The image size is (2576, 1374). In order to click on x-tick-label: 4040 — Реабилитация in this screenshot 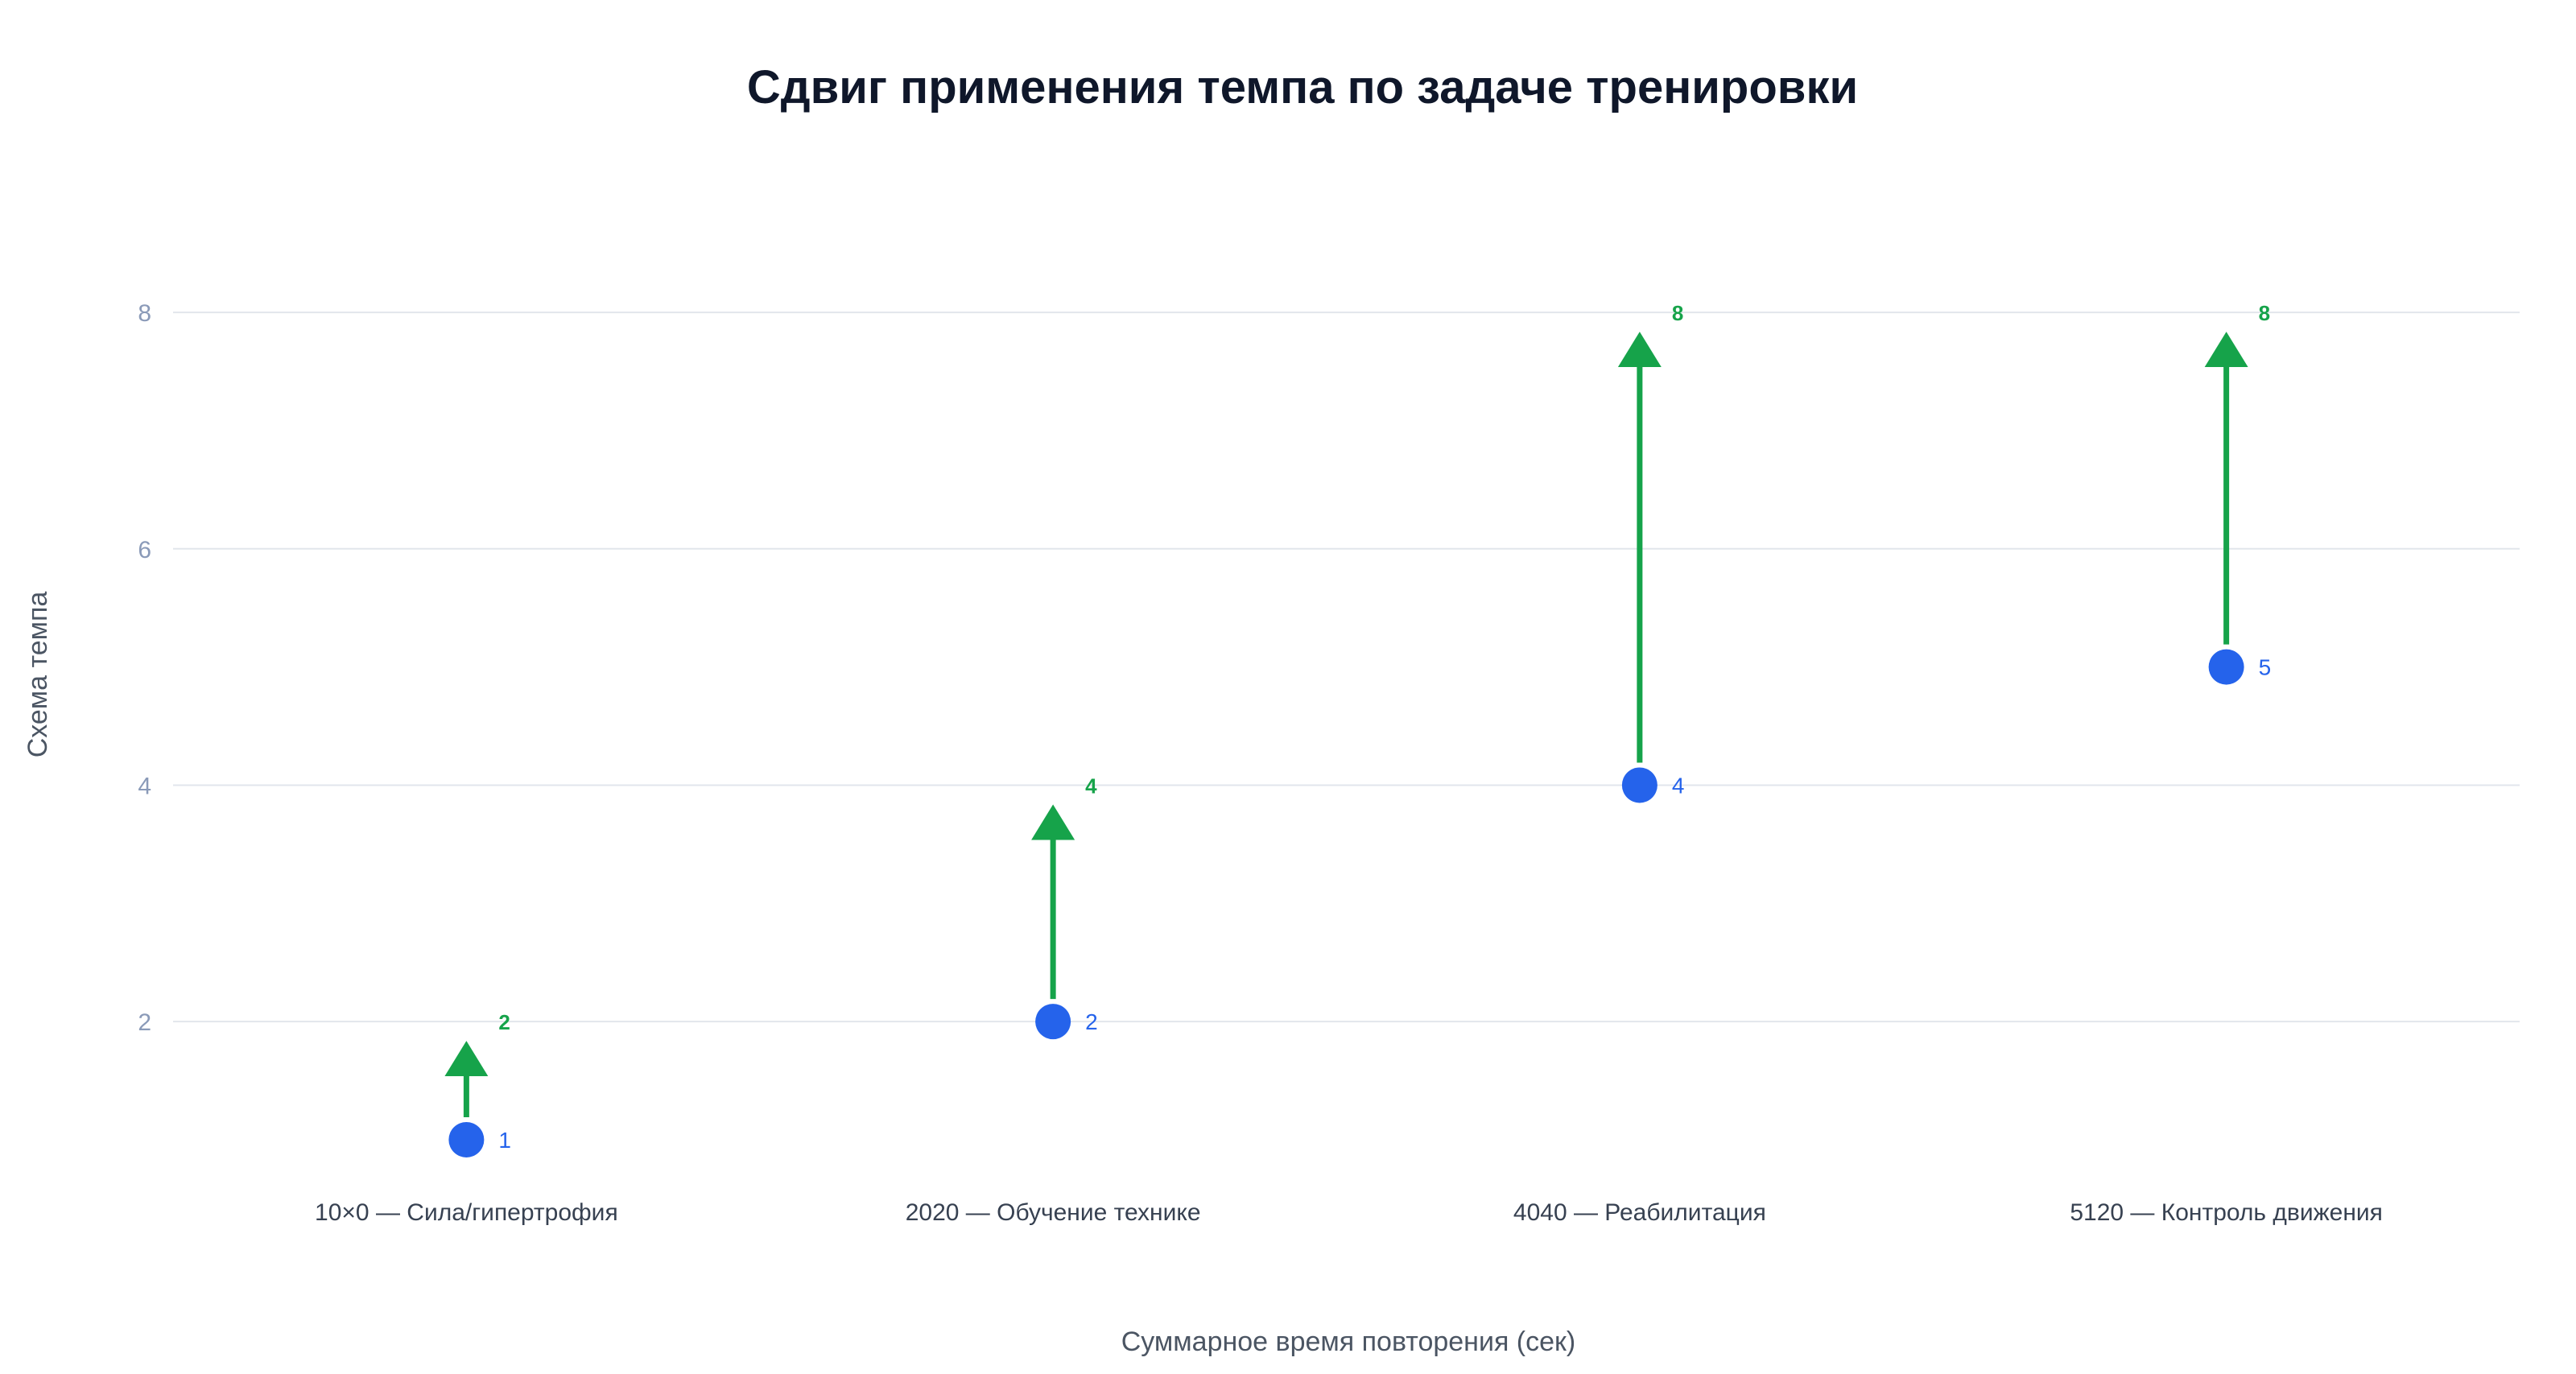, I will do `click(1639, 1212)`.